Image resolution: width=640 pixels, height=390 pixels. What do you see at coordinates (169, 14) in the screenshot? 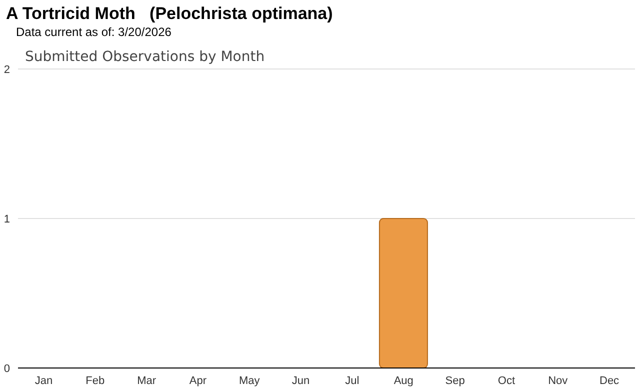
I see `chart-title: A Tortricid Moth (Pelochrista optimana)` at bounding box center [169, 14].